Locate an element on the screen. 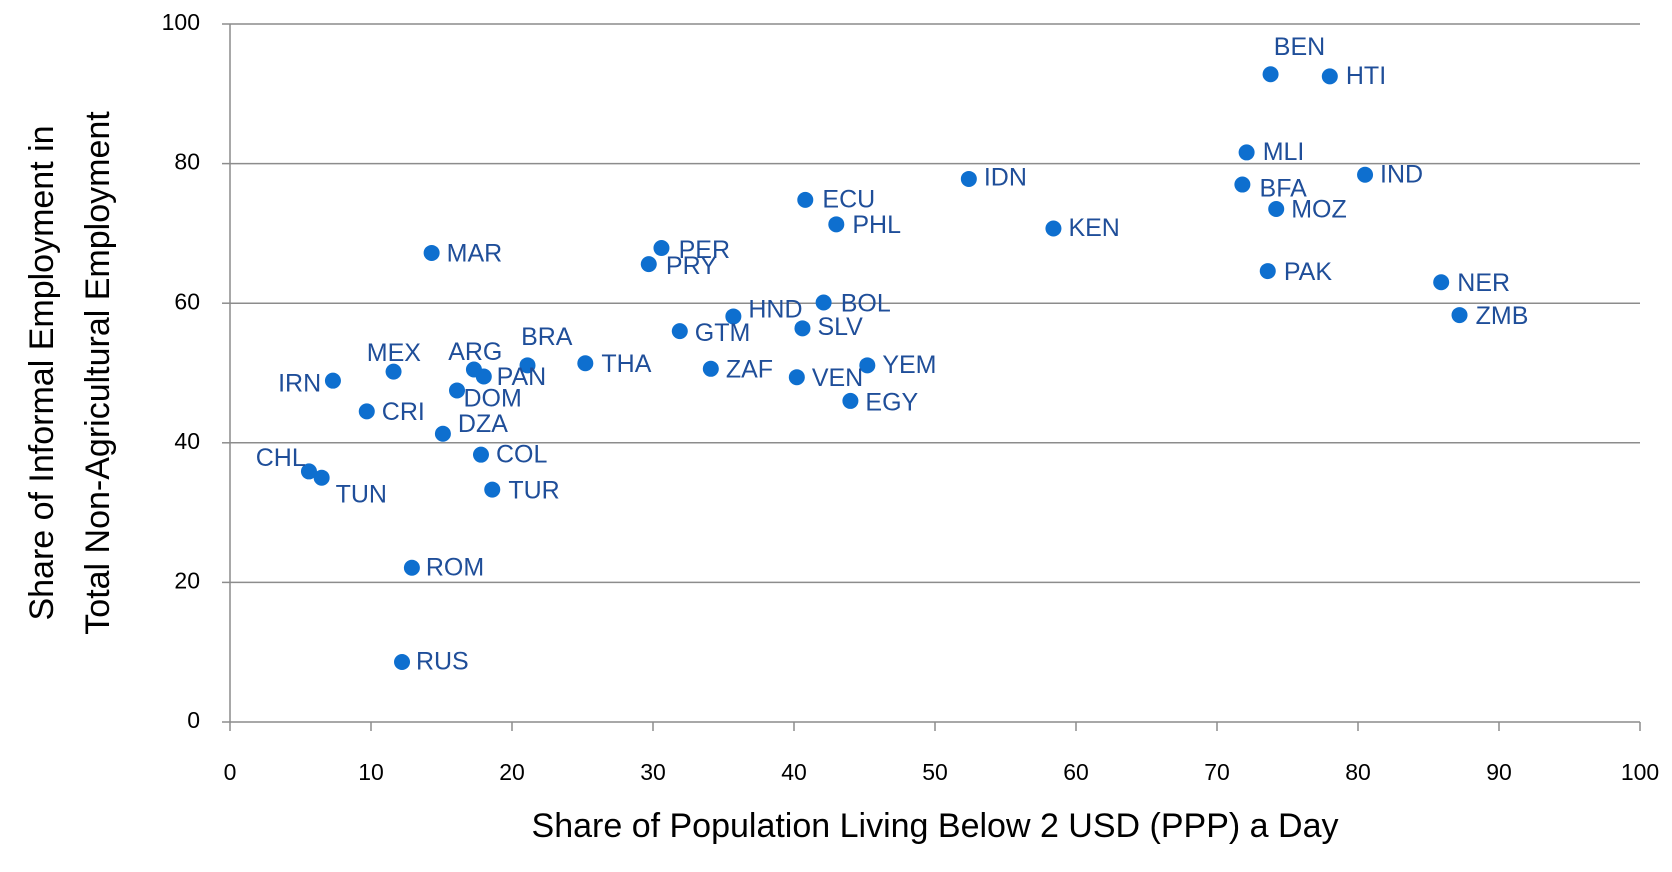 The image size is (1672, 872). point-label: RUS is located at coordinates (442, 662).